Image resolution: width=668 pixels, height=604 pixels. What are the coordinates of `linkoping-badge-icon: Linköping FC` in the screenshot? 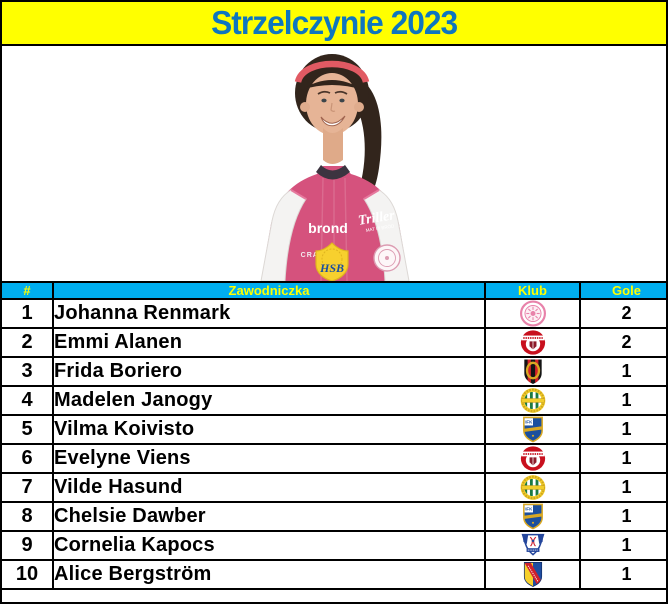 It's located at (533, 545).